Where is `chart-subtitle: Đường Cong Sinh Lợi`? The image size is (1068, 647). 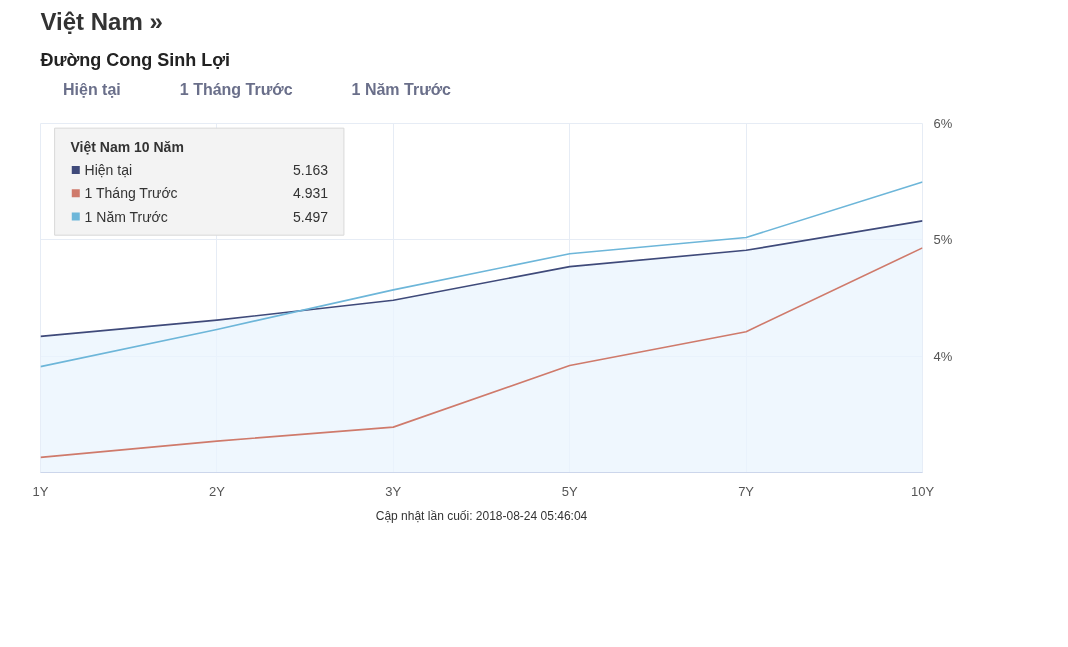
chart-subtitle: Đường Cong Sinh Lợi is located at coordinates (135, 59).